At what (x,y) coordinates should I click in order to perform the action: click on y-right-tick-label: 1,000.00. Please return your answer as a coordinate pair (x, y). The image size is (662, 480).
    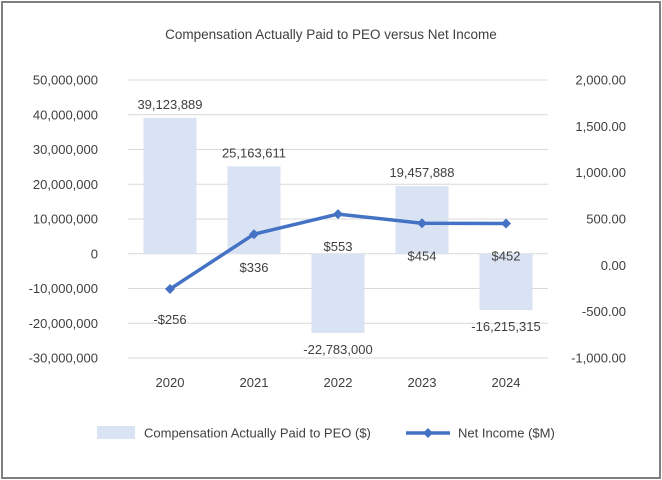
    Looking at the image, I should click on (600, 172).